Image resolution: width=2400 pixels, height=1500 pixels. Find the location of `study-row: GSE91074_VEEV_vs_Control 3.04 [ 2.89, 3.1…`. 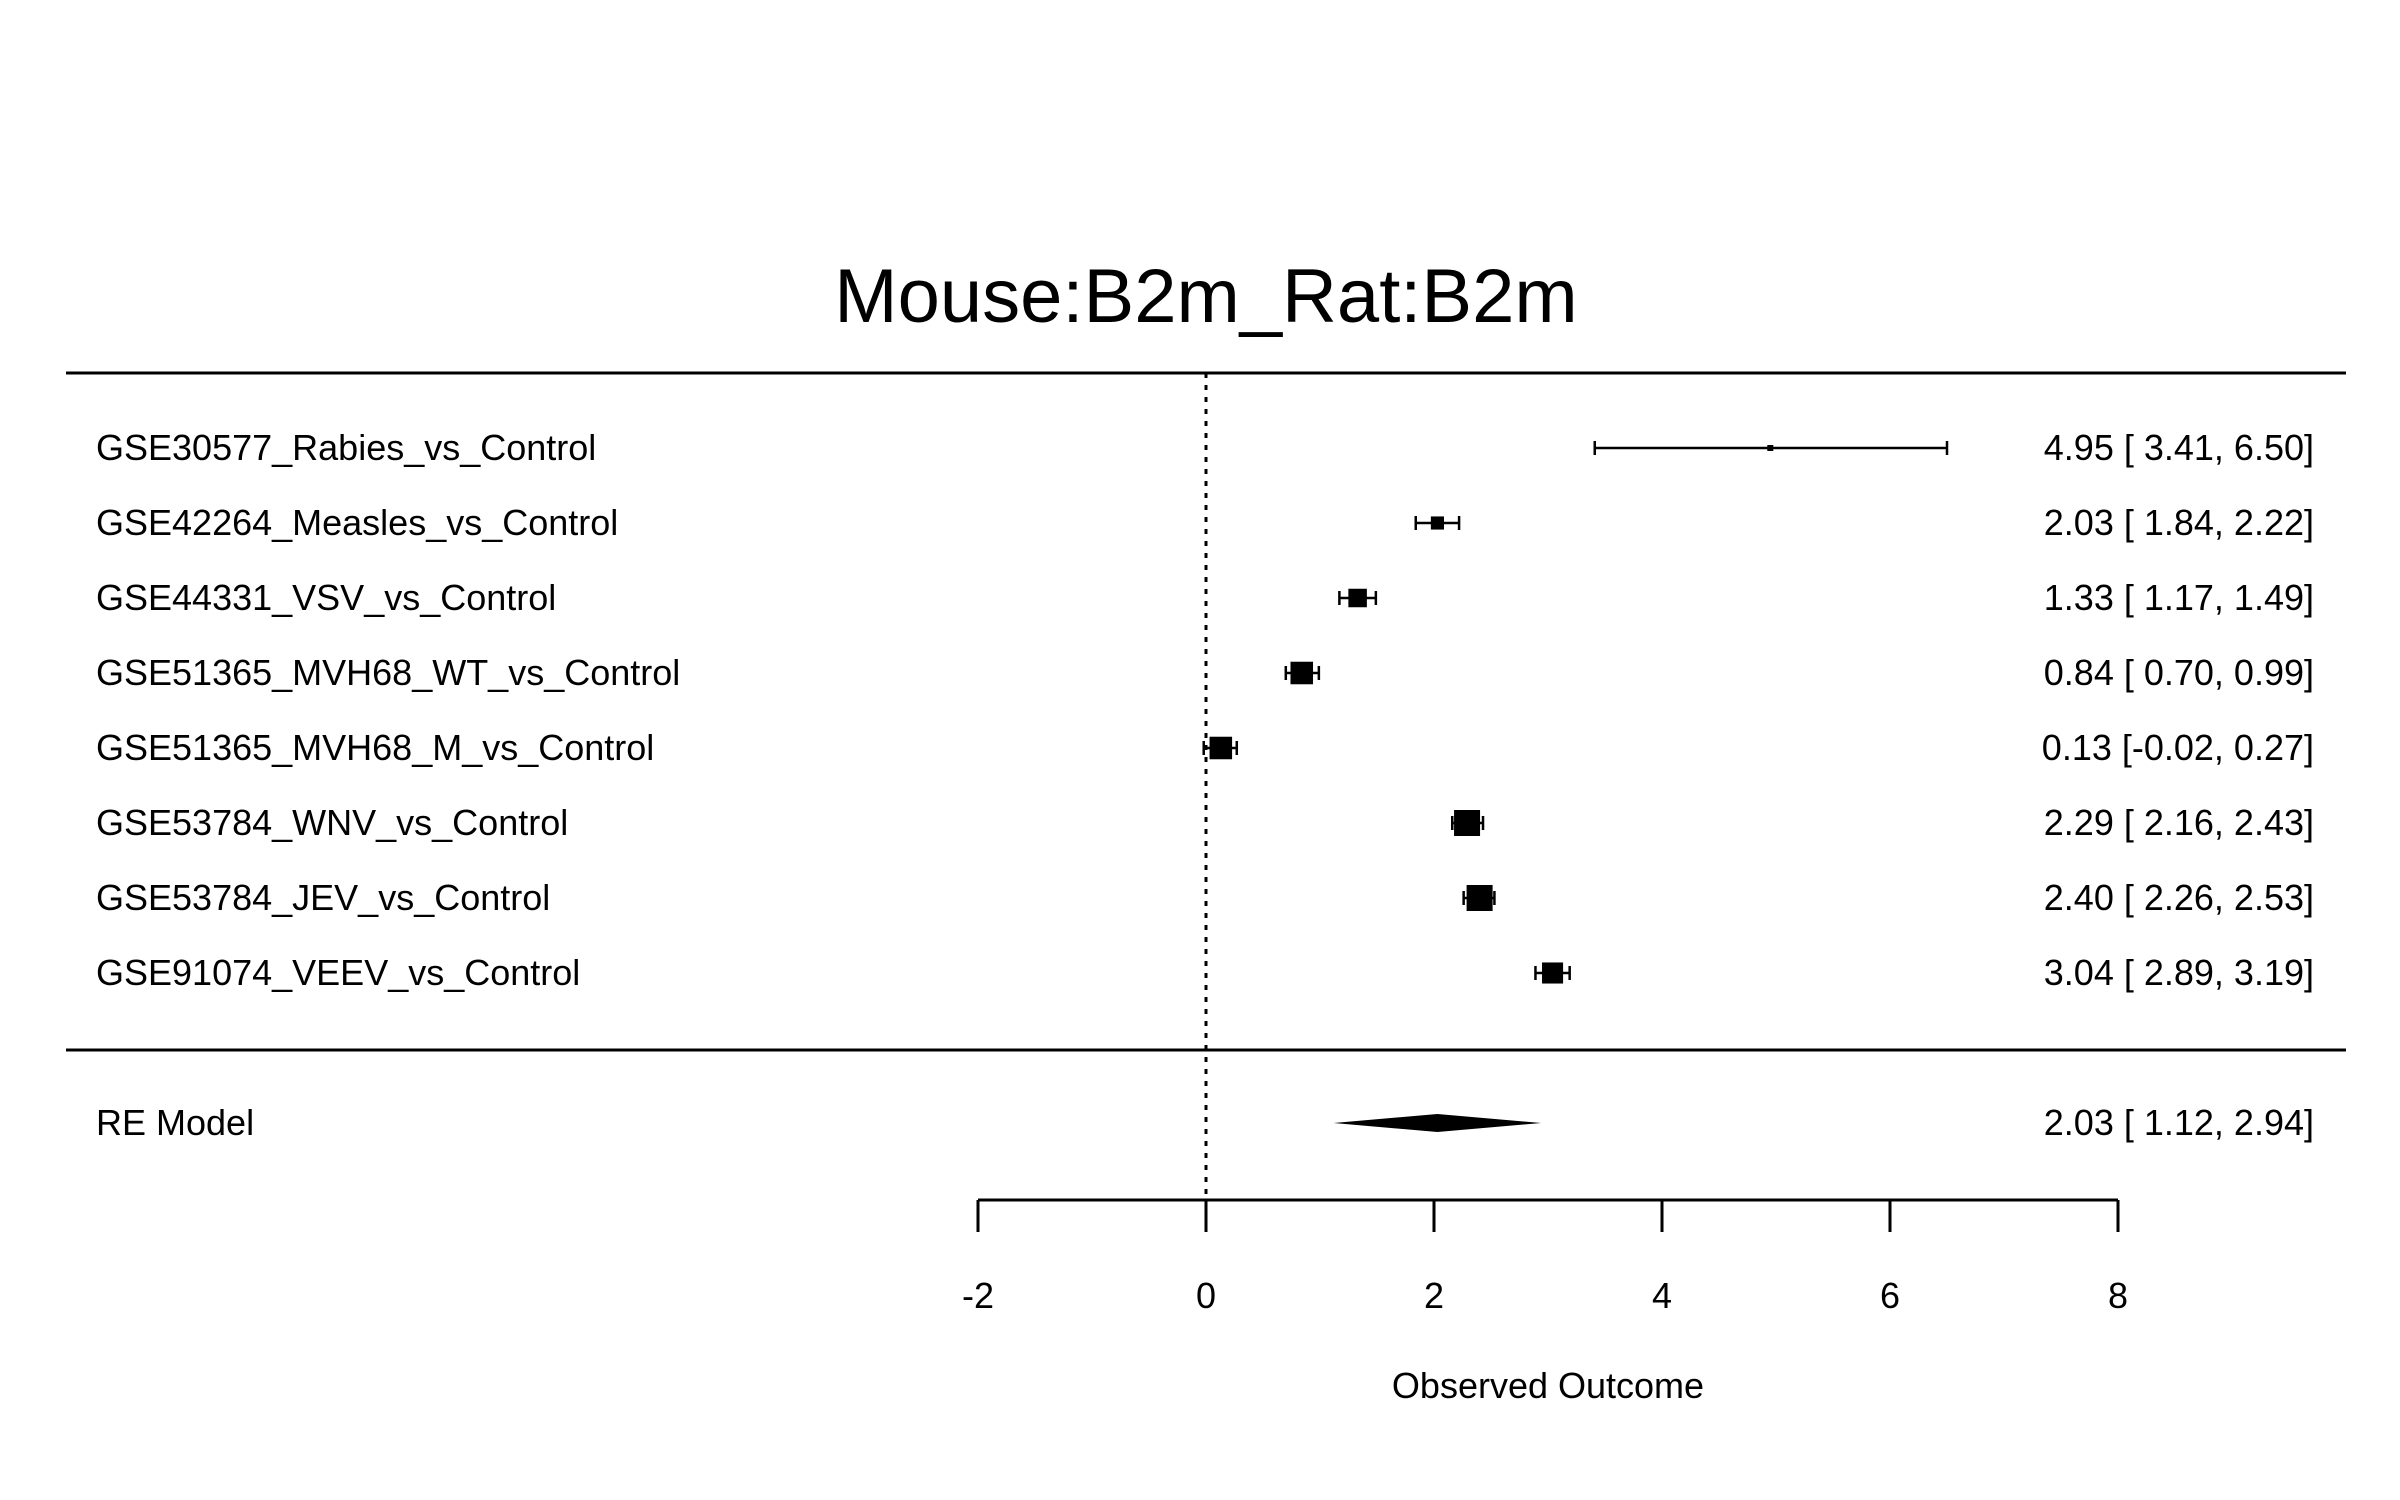

study-row: GSE91074_VEEV_vs_Control 3.04 [ 2.89, 3.1… is located at coordinates (1205, 972).